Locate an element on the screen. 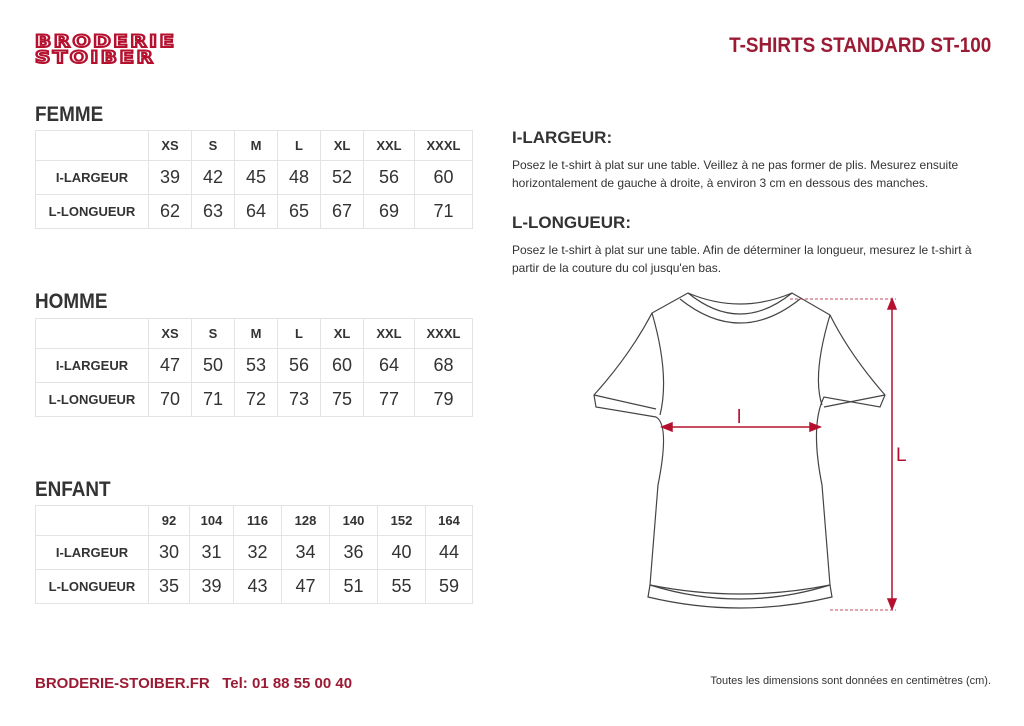 This screenshot has width=1024, height=726. size-header: 116 is located at coordinates (257, 520).